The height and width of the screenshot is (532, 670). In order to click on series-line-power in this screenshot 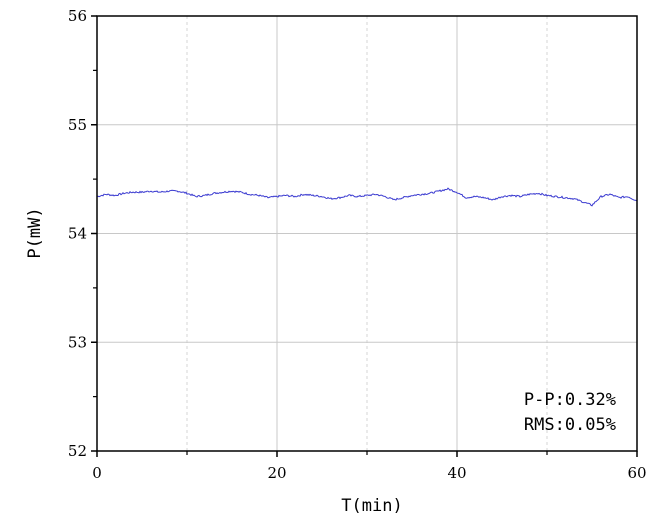, I will do `click(367, 197)`.